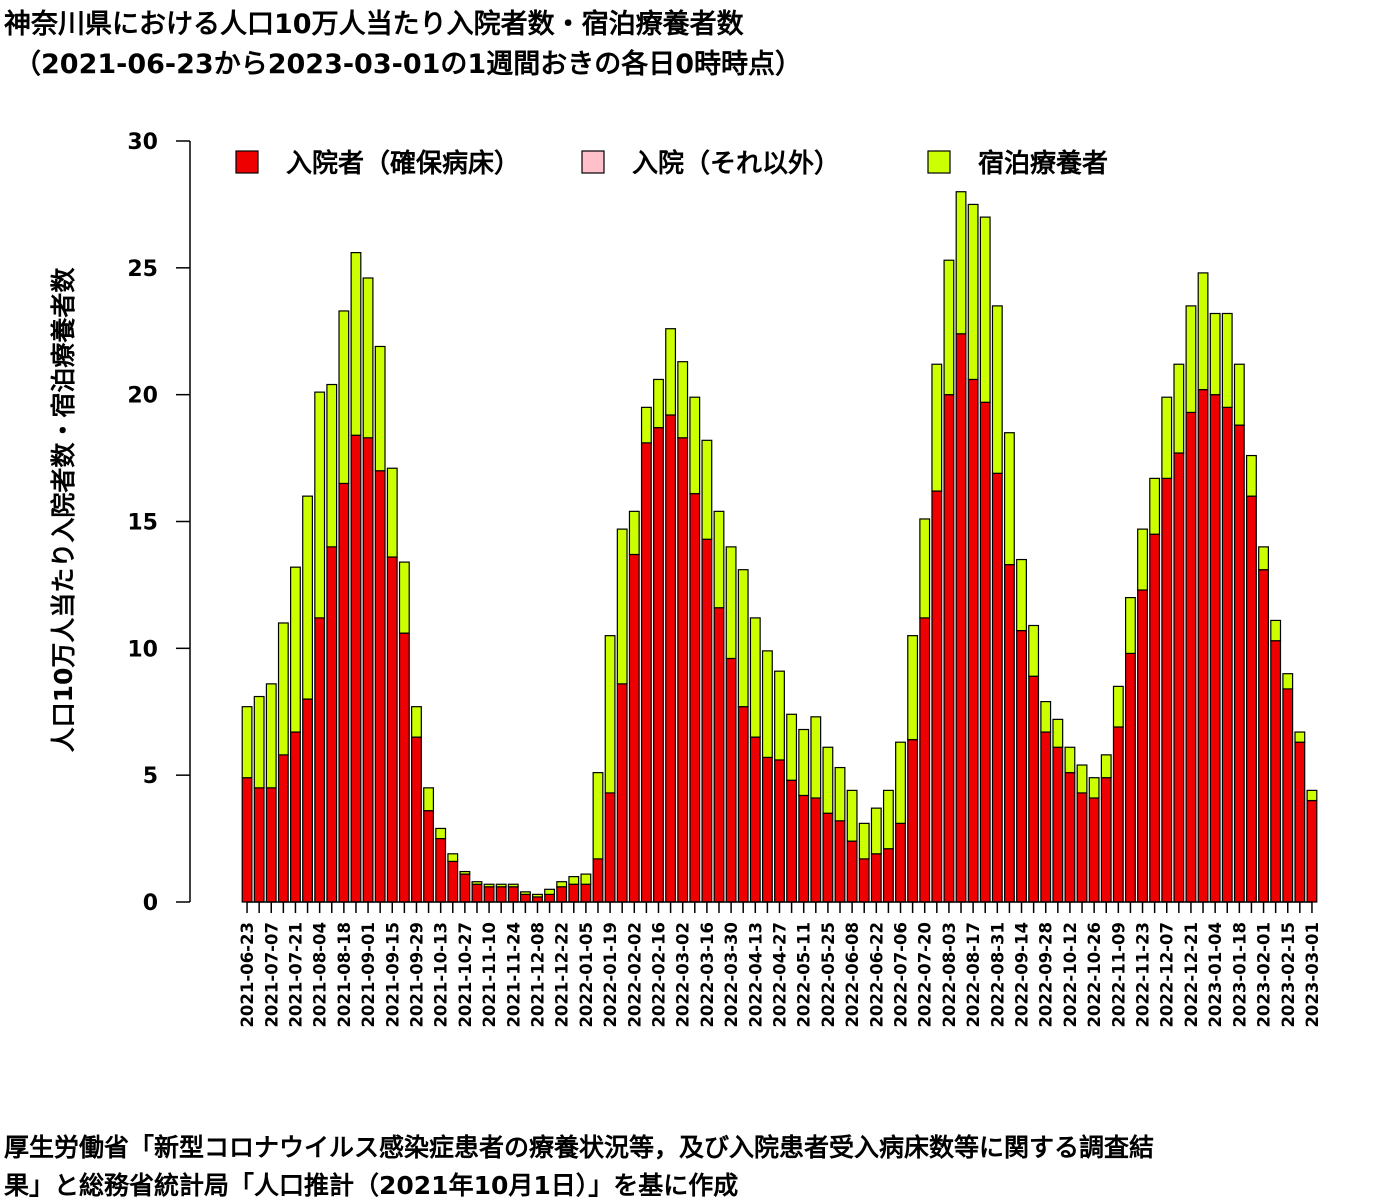 Image resolution: width=1400 pixels, height=1202 pixels. Describe the element at coordinates (403, 163) in the screenshot. I see `legend-label: 入院者（確保病床）` at that location.